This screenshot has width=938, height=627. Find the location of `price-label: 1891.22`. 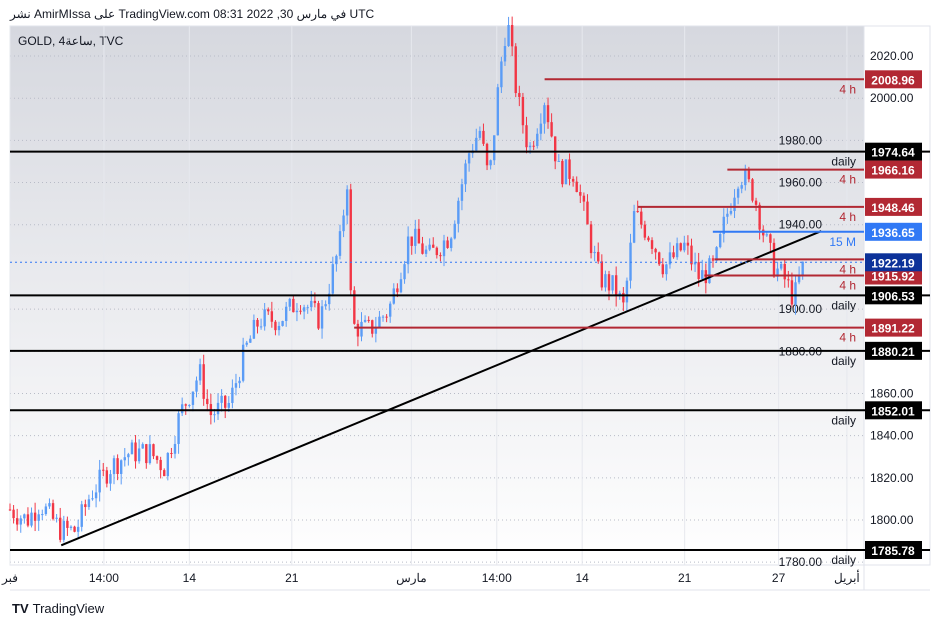

price-label: 1891.22 is located at coordinates (893, 329).